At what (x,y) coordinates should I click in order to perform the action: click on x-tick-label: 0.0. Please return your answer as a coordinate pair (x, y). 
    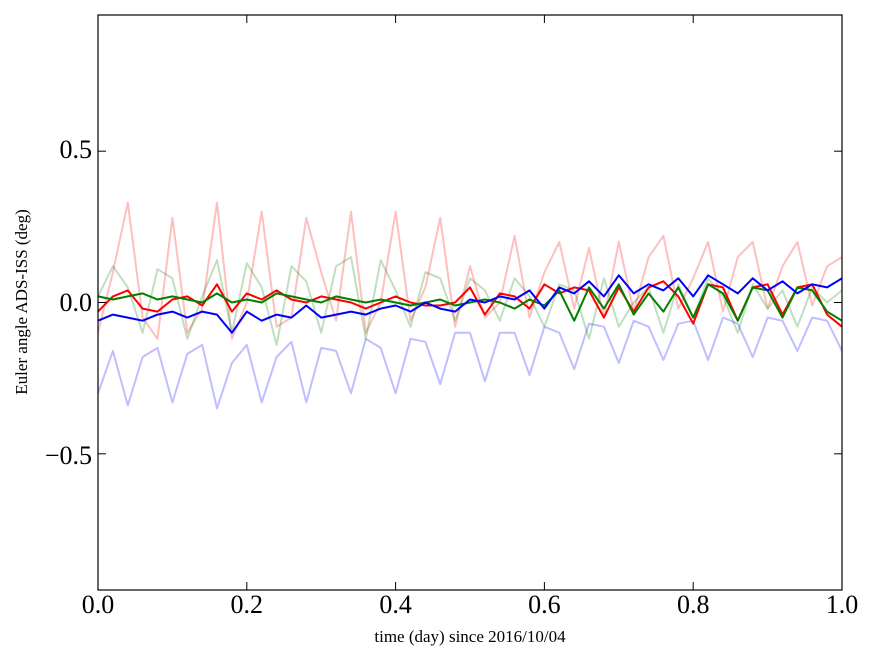
    Looking at the image, I should click on (98, 604).